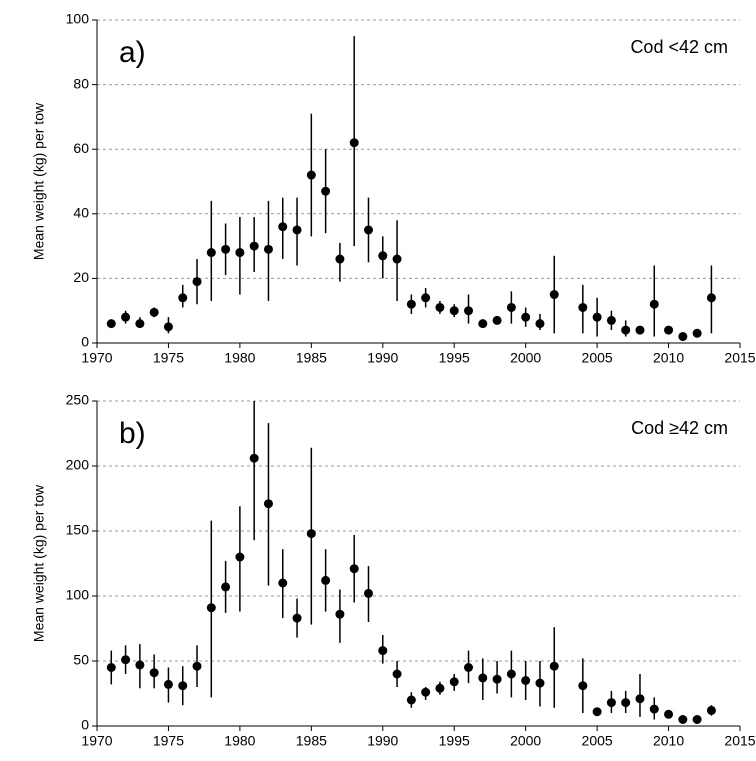 This screenshot has width=756, height=761. Describe the element at coordinates (679, 428) in the screenshot. I see `annotation: Cod ≥42 cm` at that location.